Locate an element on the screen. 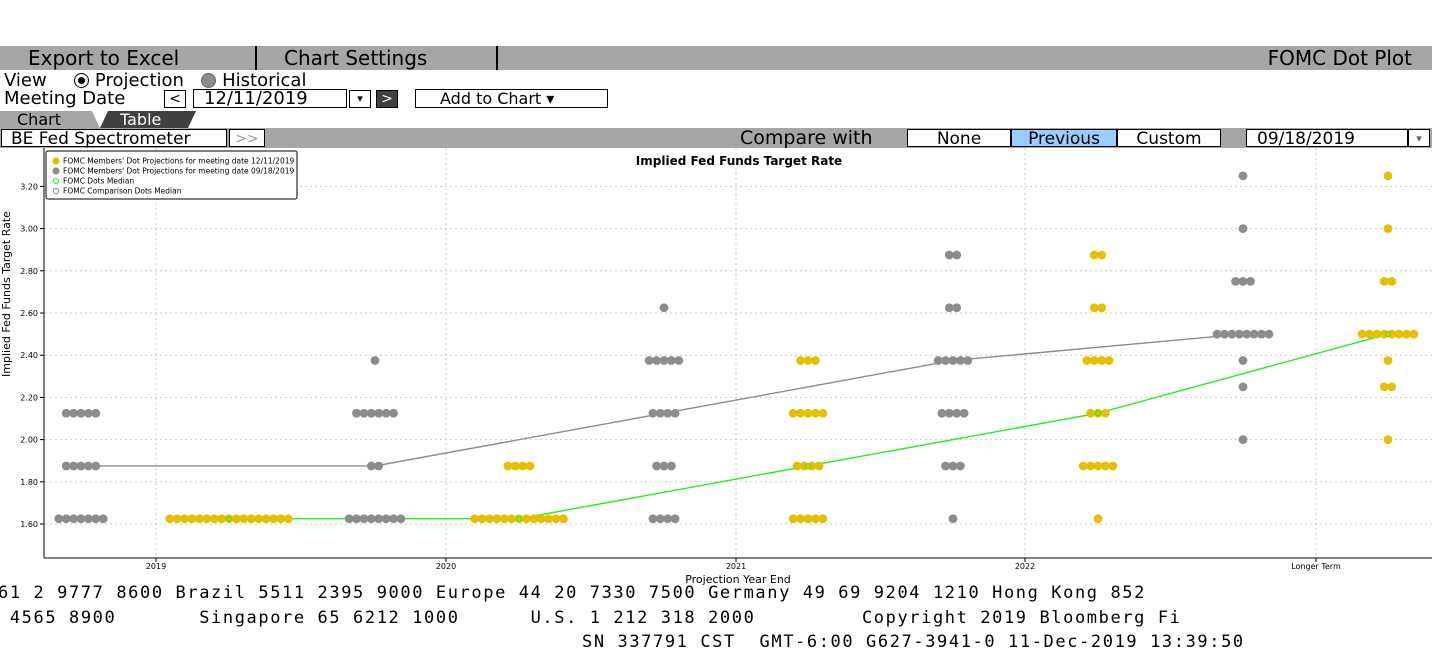 The image size is (1432, 669). x-tick-labels: 2019 2020 2021 2022 Longer Term is located at coordinates (743, 564).